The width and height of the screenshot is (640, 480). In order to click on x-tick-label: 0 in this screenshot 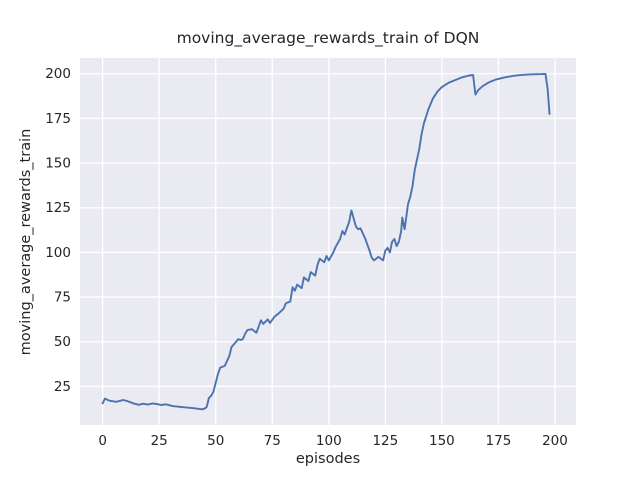, I will do `click(102, 441)`.